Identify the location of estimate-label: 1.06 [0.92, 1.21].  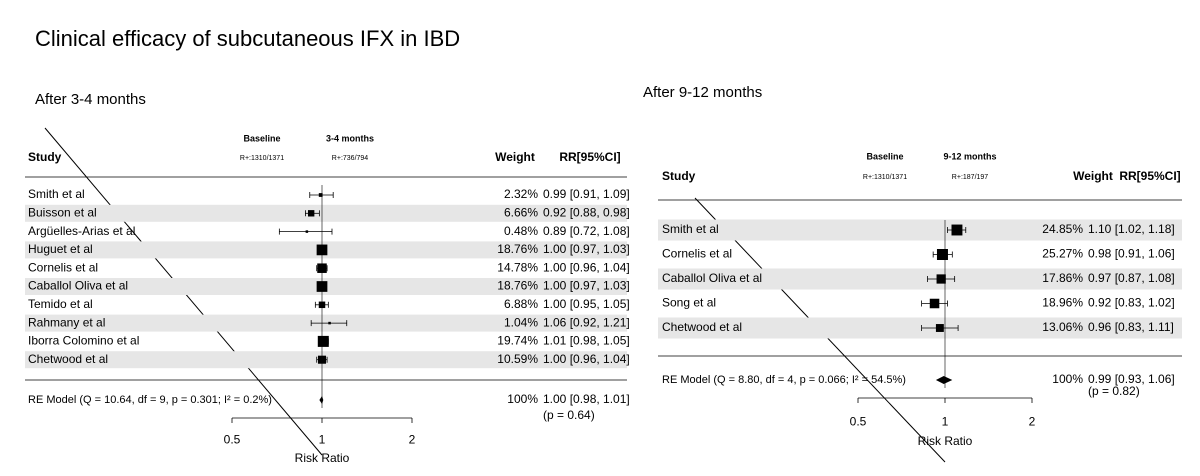
(586, 322).